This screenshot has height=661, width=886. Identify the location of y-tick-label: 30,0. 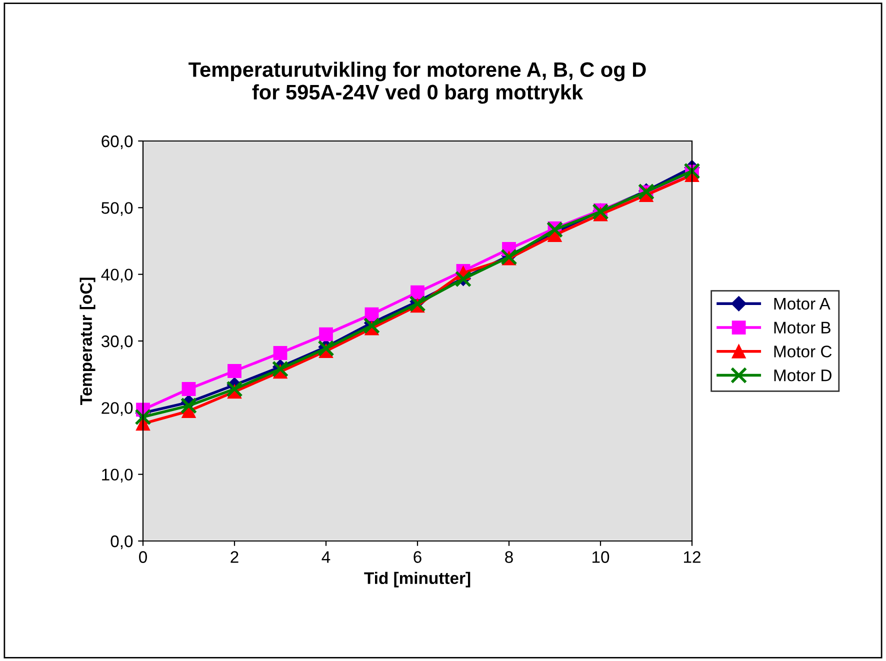
(117, 342).